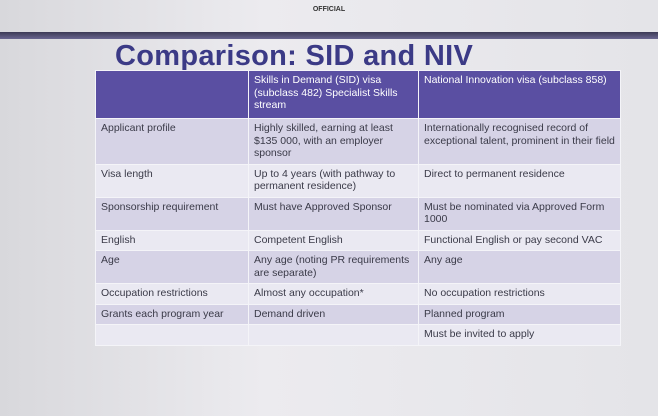  I want to click on row-label, so click(172, 335).